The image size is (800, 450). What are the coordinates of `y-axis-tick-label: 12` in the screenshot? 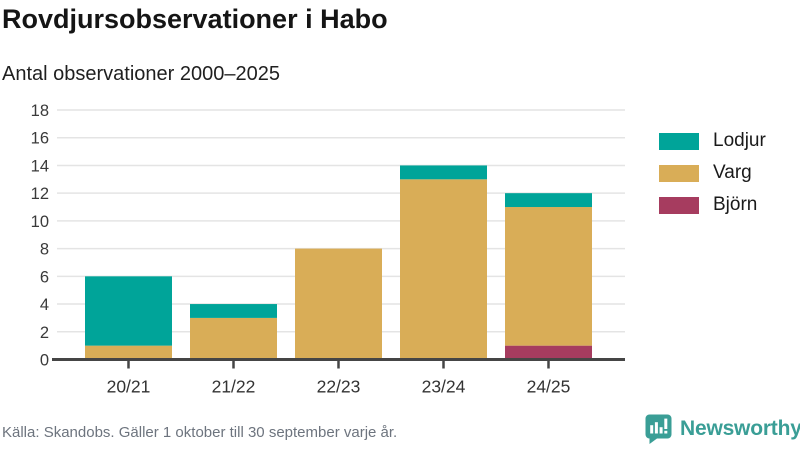 It's located at (40, 194).